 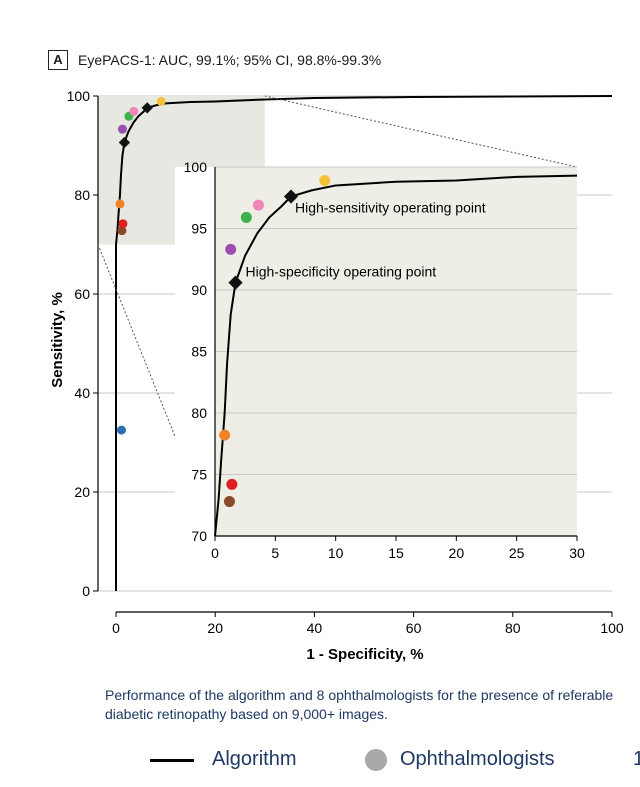 I want to click on inset-y-tick-label: 80, so click(x=199, y=413).